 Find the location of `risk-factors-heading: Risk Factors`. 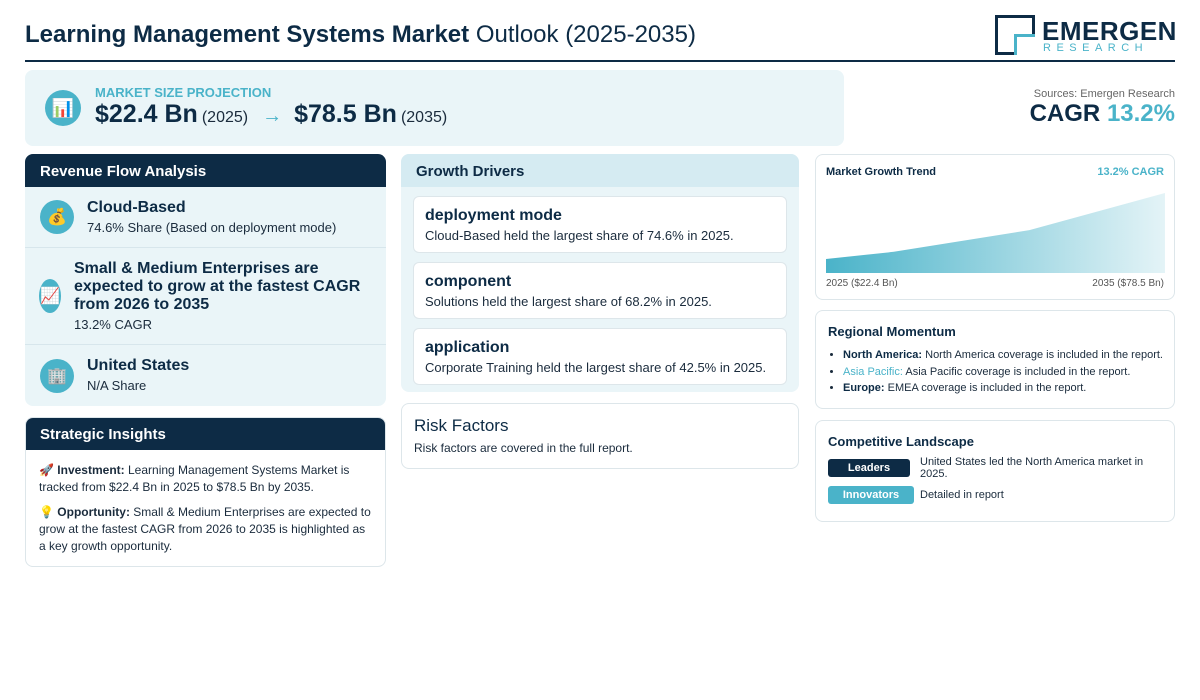

risk-factors-heading: Risk Factors is located at coordinates (461, 425).